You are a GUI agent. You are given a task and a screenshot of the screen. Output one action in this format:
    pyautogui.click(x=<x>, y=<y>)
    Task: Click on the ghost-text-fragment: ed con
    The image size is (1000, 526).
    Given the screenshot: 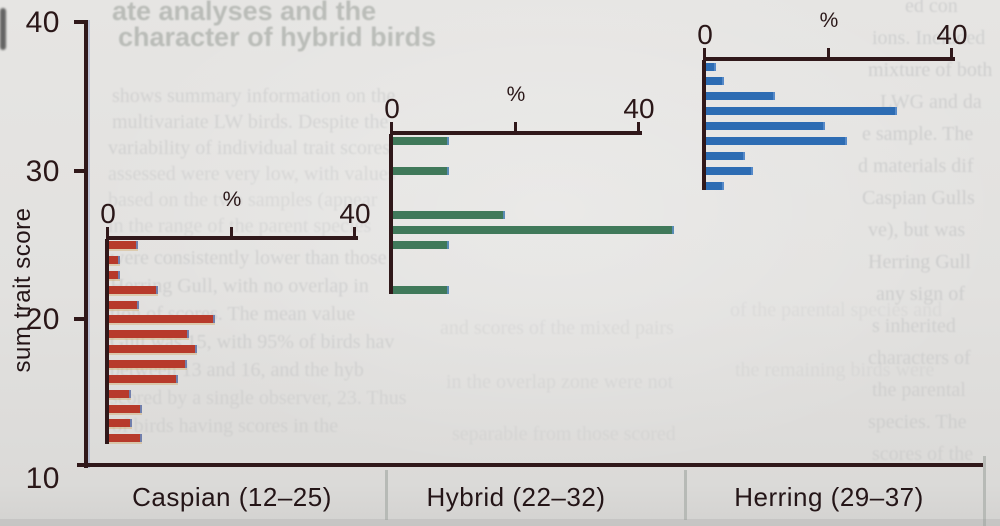 What is the action you would take?
    pyautogui.click(x=931, y=8)
    